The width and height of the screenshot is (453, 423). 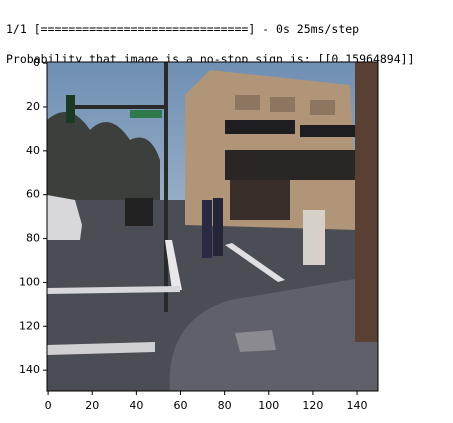 I want to click on y-tick-label: 80, so click(x=33, y=238).